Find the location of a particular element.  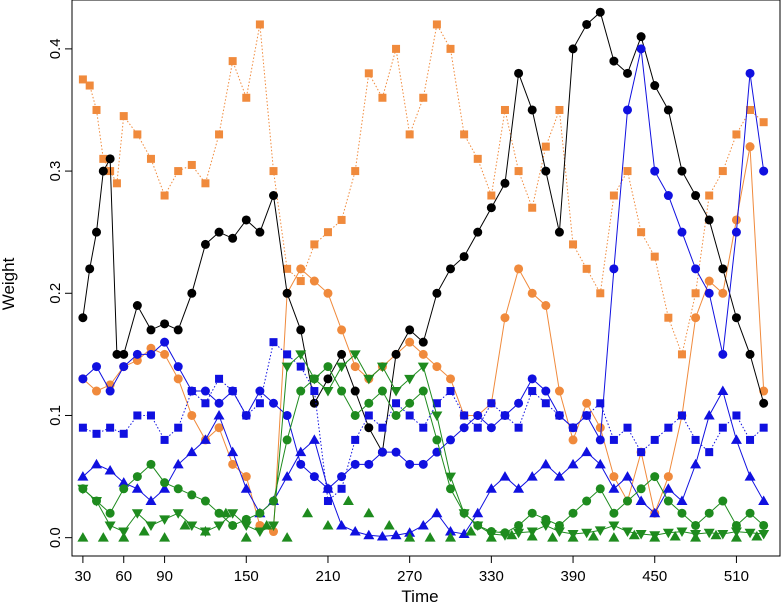

x-tick-label: 270 is located at coordinates (409, 576).